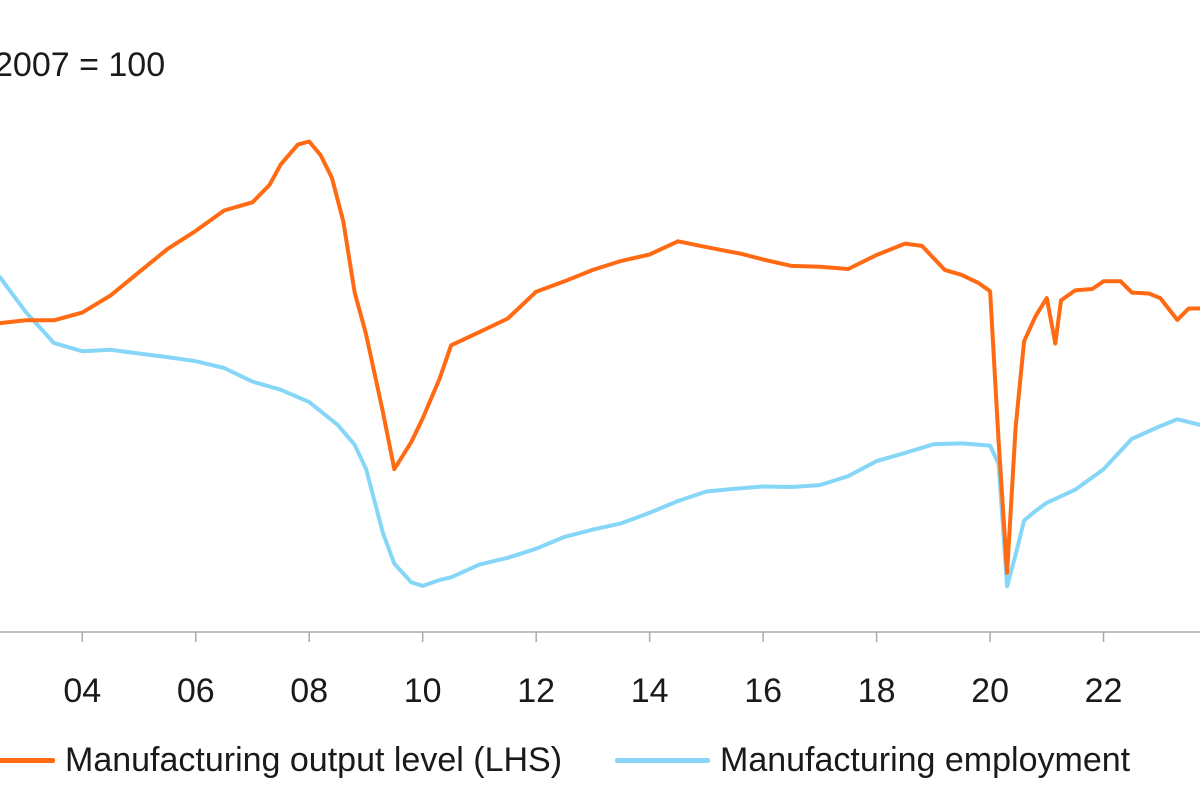 Image resolution: width=1200 pixels, height=800 pixels. Describe the element at coordinates (650, 691) in the screenshot. I see `x-tick-label: 14` at that location.